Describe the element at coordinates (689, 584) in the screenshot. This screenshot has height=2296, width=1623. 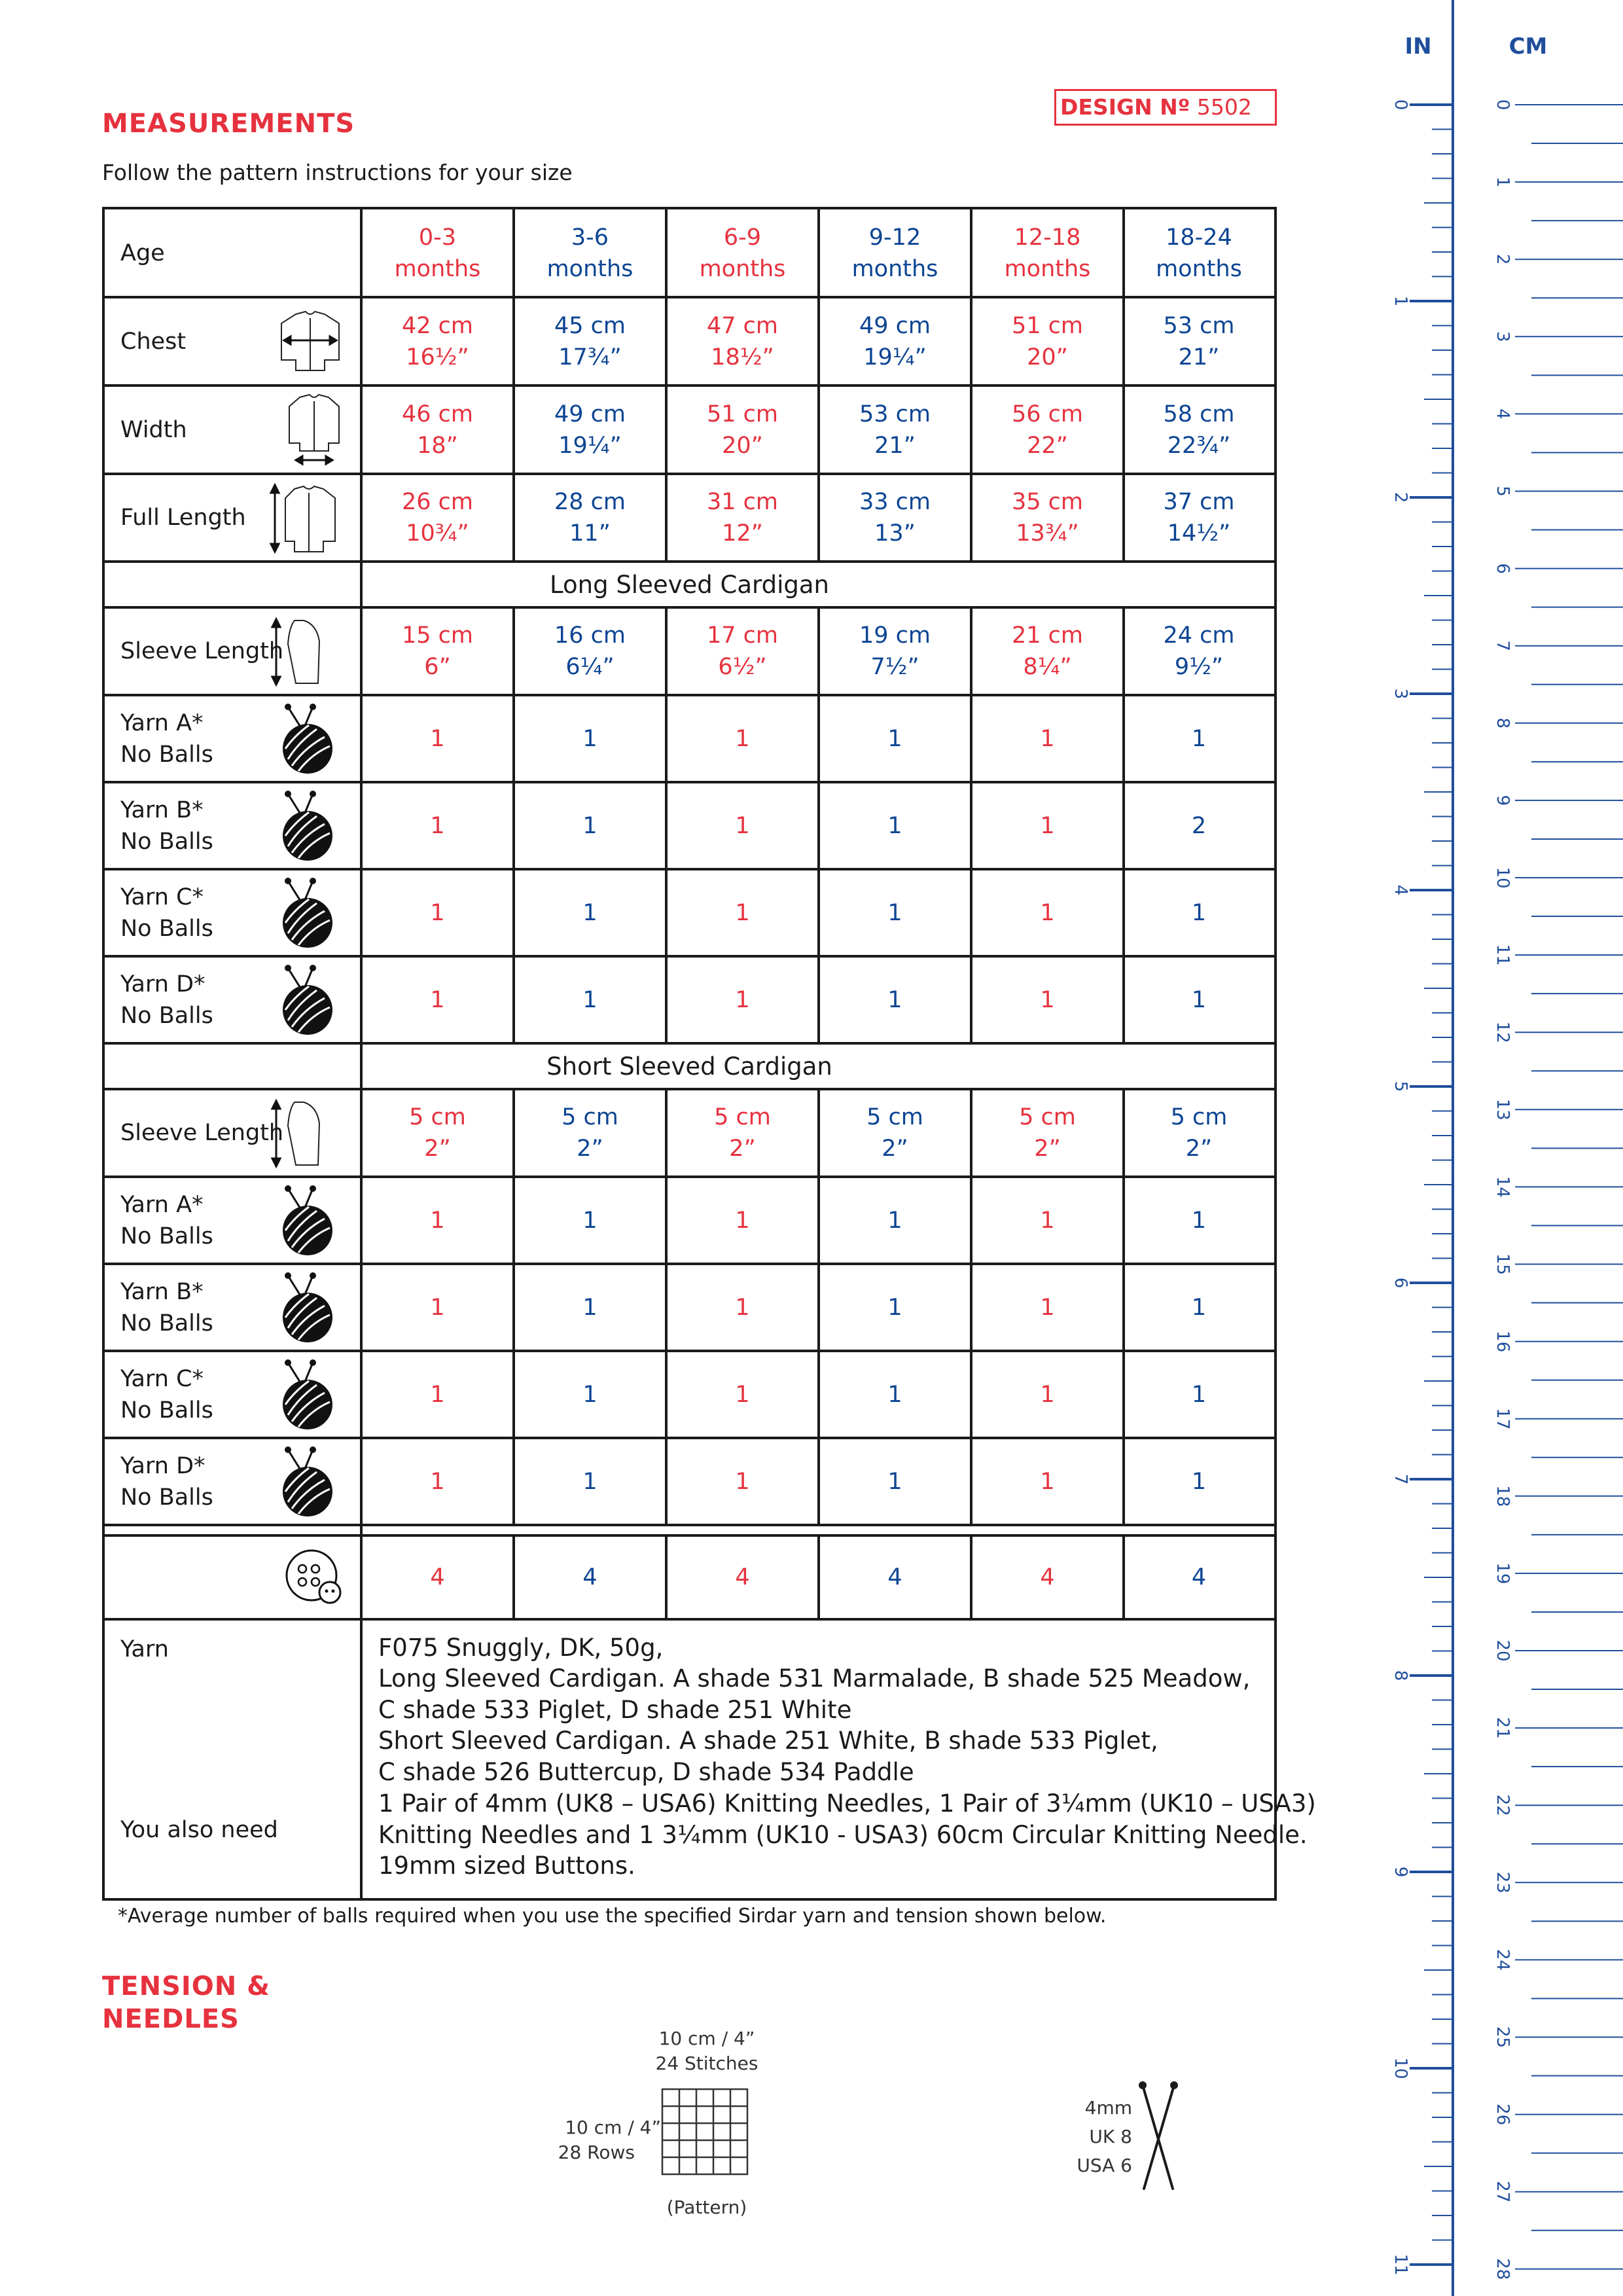
I see `long-sleeved-title: Long Sleeved Cardigan` at that location.